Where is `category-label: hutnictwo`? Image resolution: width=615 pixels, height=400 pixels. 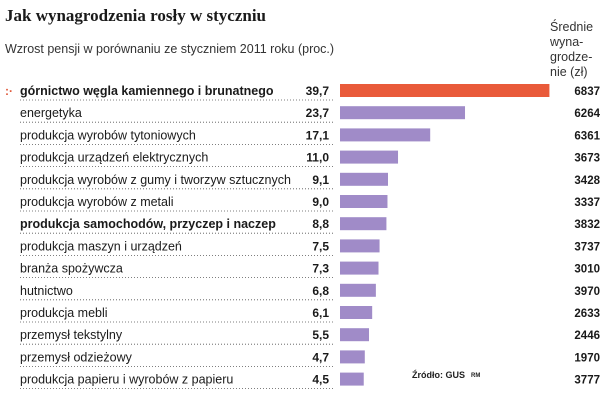
category-label: hutnictwo is located at coordinates (46, 291).